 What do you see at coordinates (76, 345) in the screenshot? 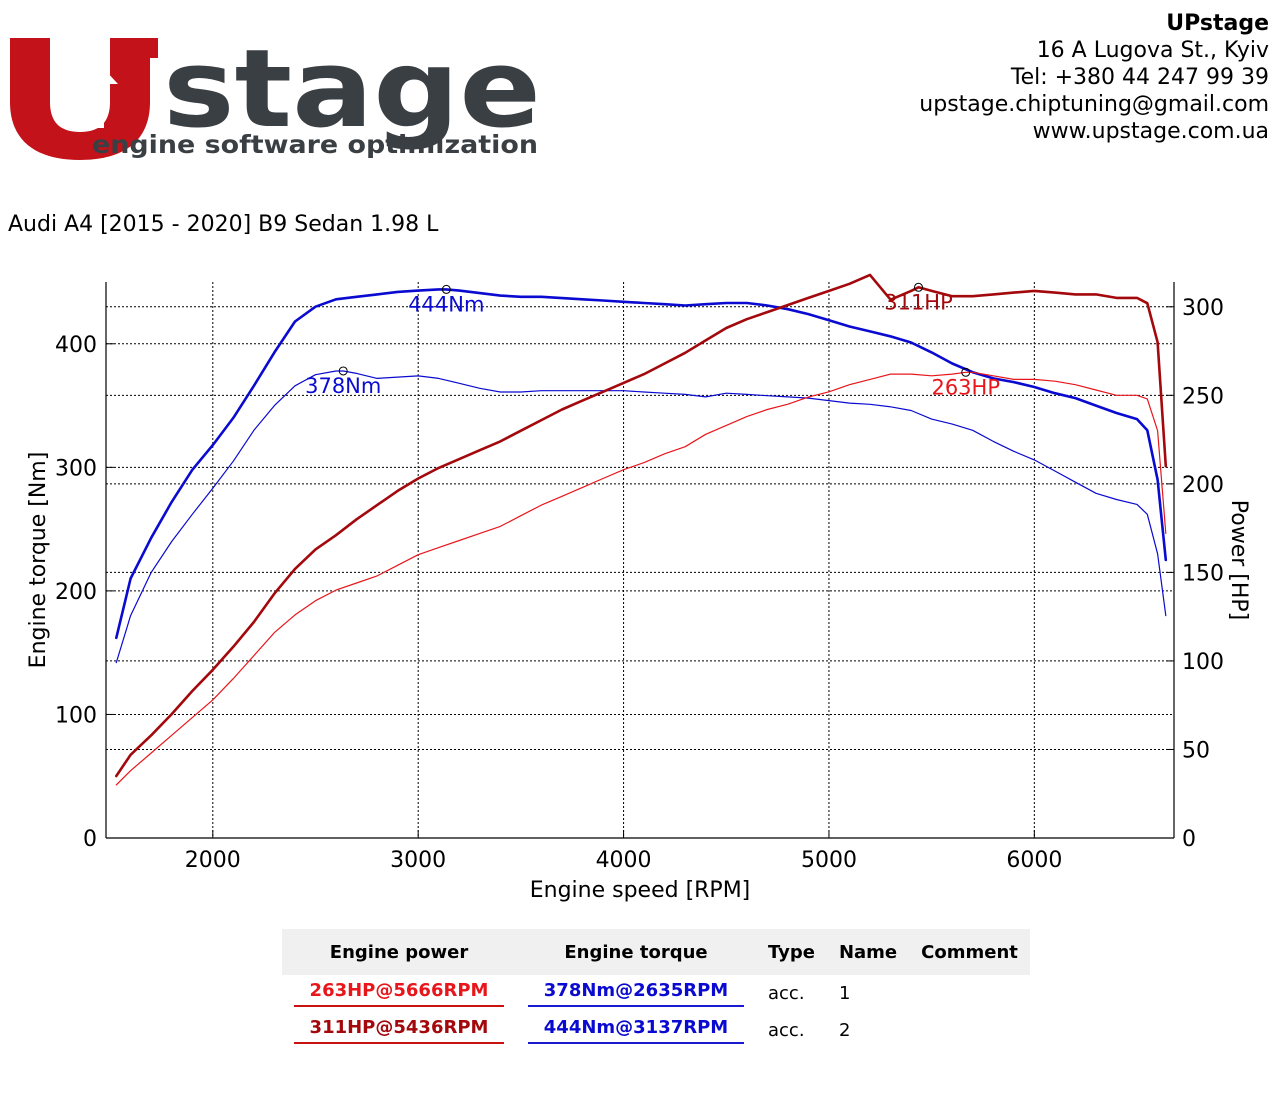
I see `y-left-tick-label: 400` at bounding box center [76, 345].